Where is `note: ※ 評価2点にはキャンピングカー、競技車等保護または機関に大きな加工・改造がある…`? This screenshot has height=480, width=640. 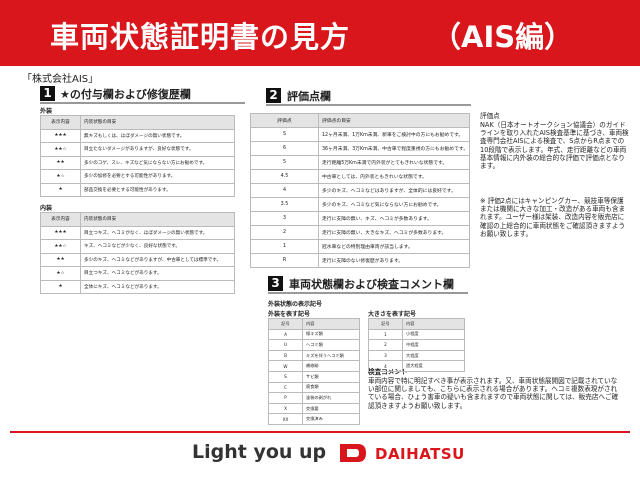 note: ※ 評価2点にはキャンピングカー、競技車等保護または機関に大きな加工・改造がある… is located at coordinates (553, 217).